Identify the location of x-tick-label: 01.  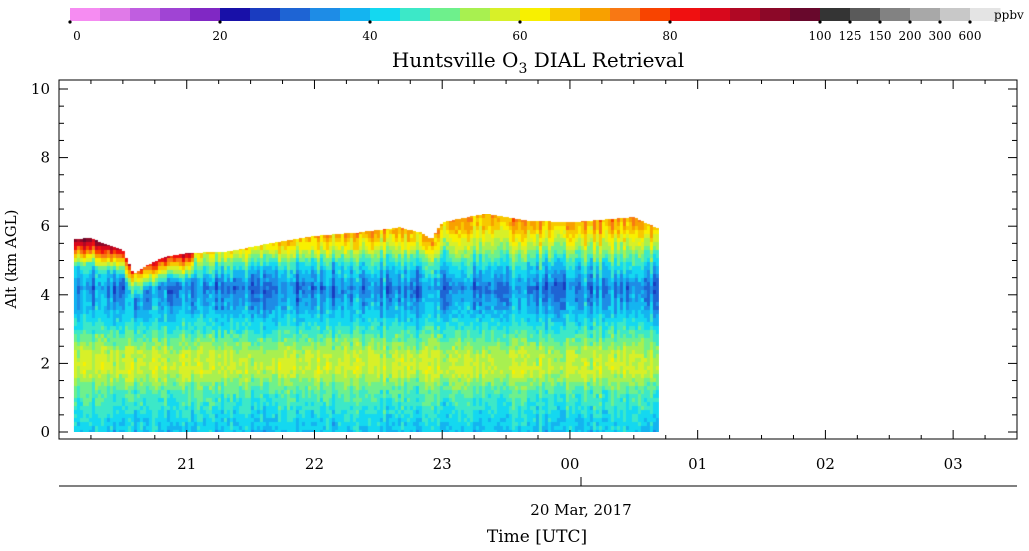
(697, 464).